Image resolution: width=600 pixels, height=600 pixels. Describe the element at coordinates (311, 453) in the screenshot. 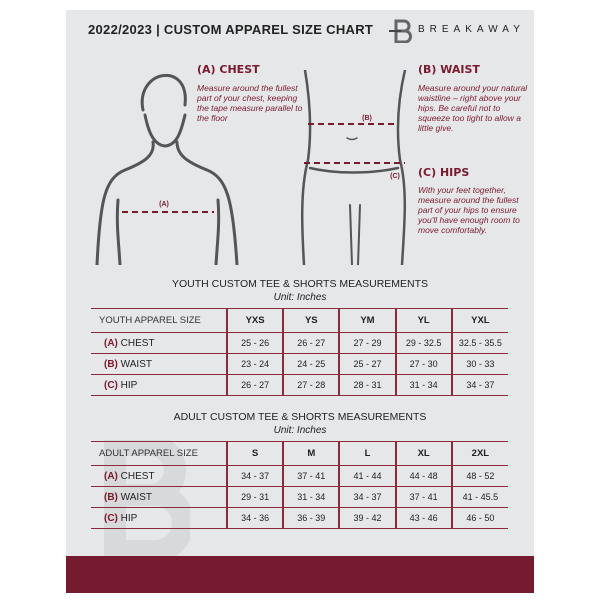

I see `size-column-header: M` at that location.